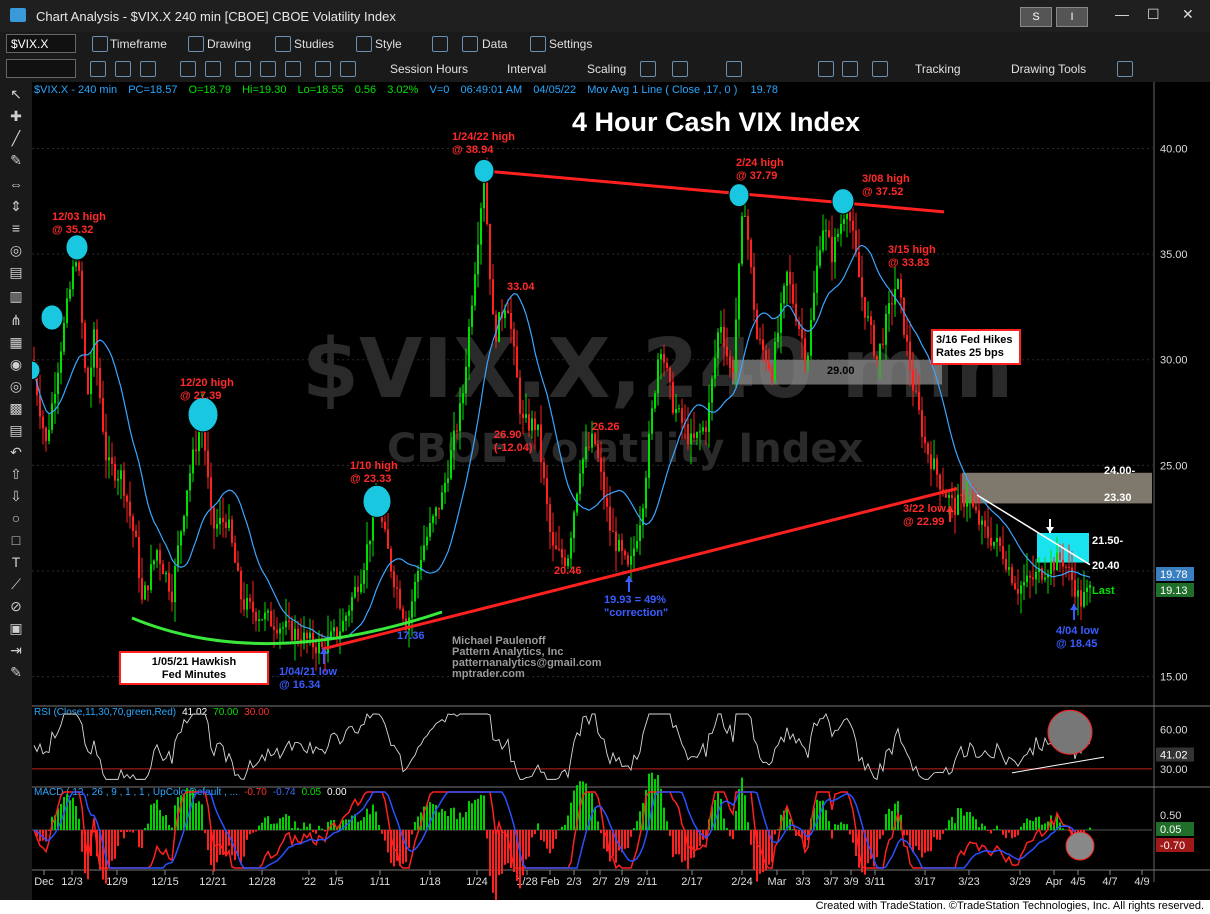  Describe the element at coordinates (16, 250) in the screenshot. I see `gann-icon: ◎` at that location.